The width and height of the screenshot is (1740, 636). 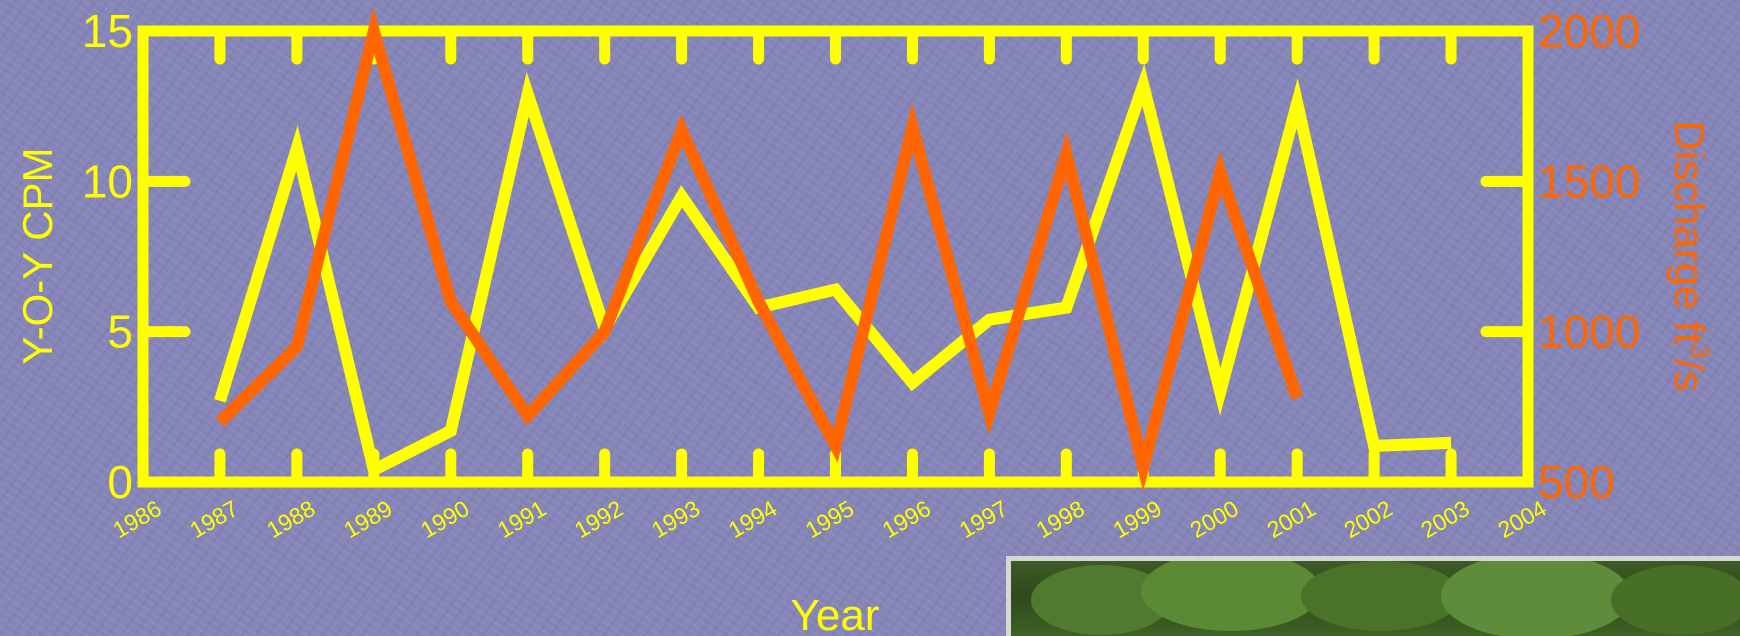 What do you see at coordinates (1689, 232) in the screenshot?
I see `y-axis-title-right-base: Discharge ft` at bounding box center [1689, 232].